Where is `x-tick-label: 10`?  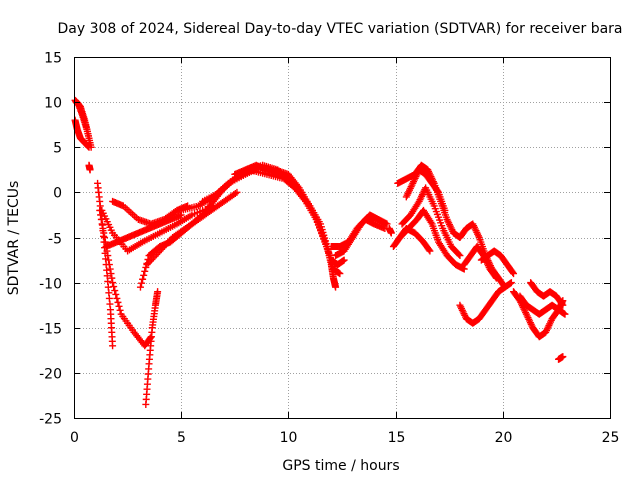 x-tick-label: 10 is located at coordinates (289, 438).